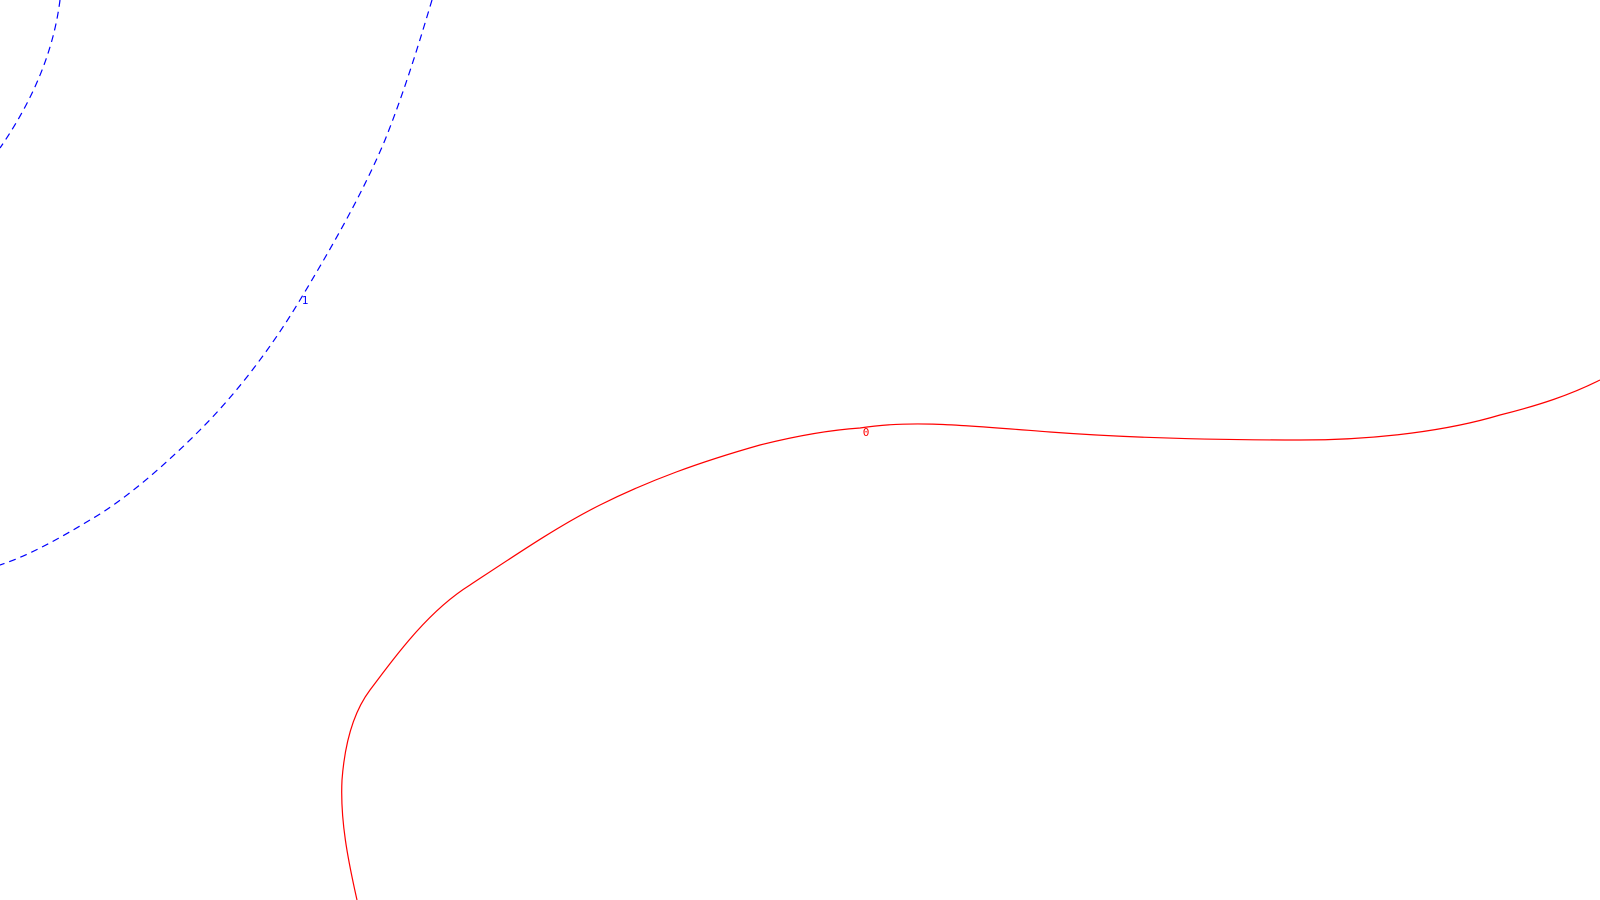  Describe the element at coordinates (30, 74) in the screenshot. I see `contour-line-1-upper` at that location.